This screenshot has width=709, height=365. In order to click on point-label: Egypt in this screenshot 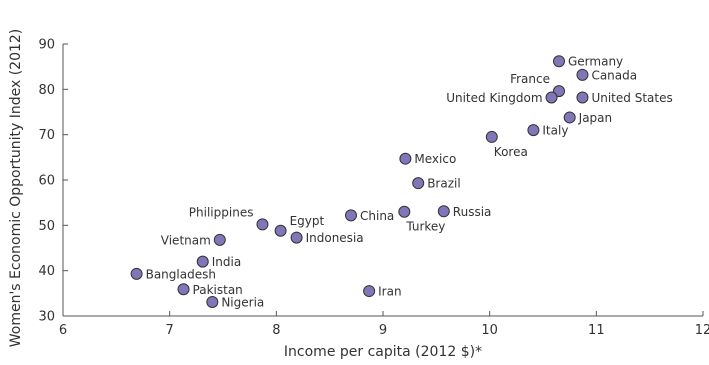, I will do `click(307, 221)`.